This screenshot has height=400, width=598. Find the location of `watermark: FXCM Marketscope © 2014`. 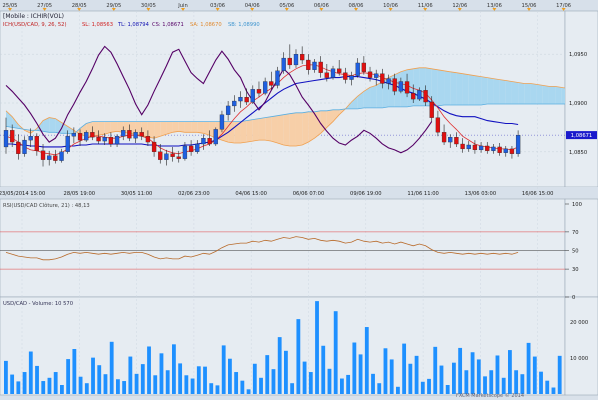

watermark: FXCM Marketscope © 2014 is located at coordinates (490, 395).